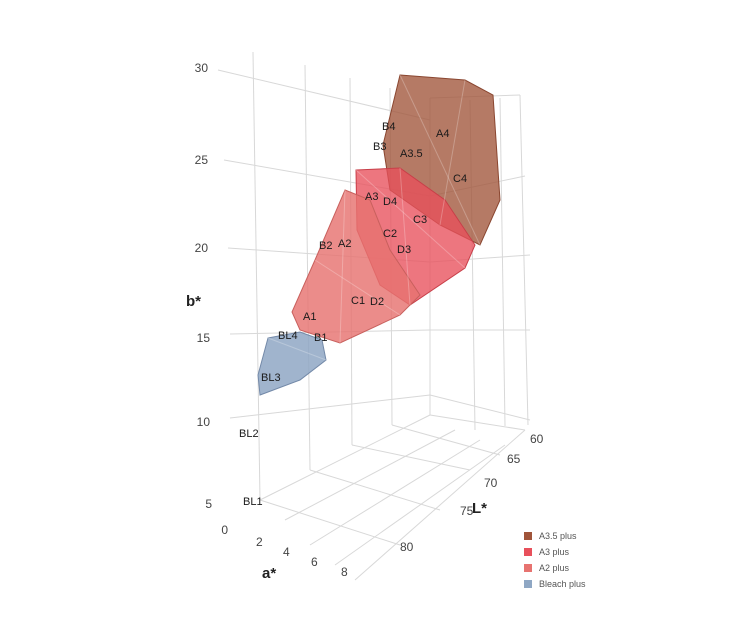 The image size is (750, 640). Describe the element at coordinates (208, 504) in the screenshot. I see `b-tick-label: 5` at that location.